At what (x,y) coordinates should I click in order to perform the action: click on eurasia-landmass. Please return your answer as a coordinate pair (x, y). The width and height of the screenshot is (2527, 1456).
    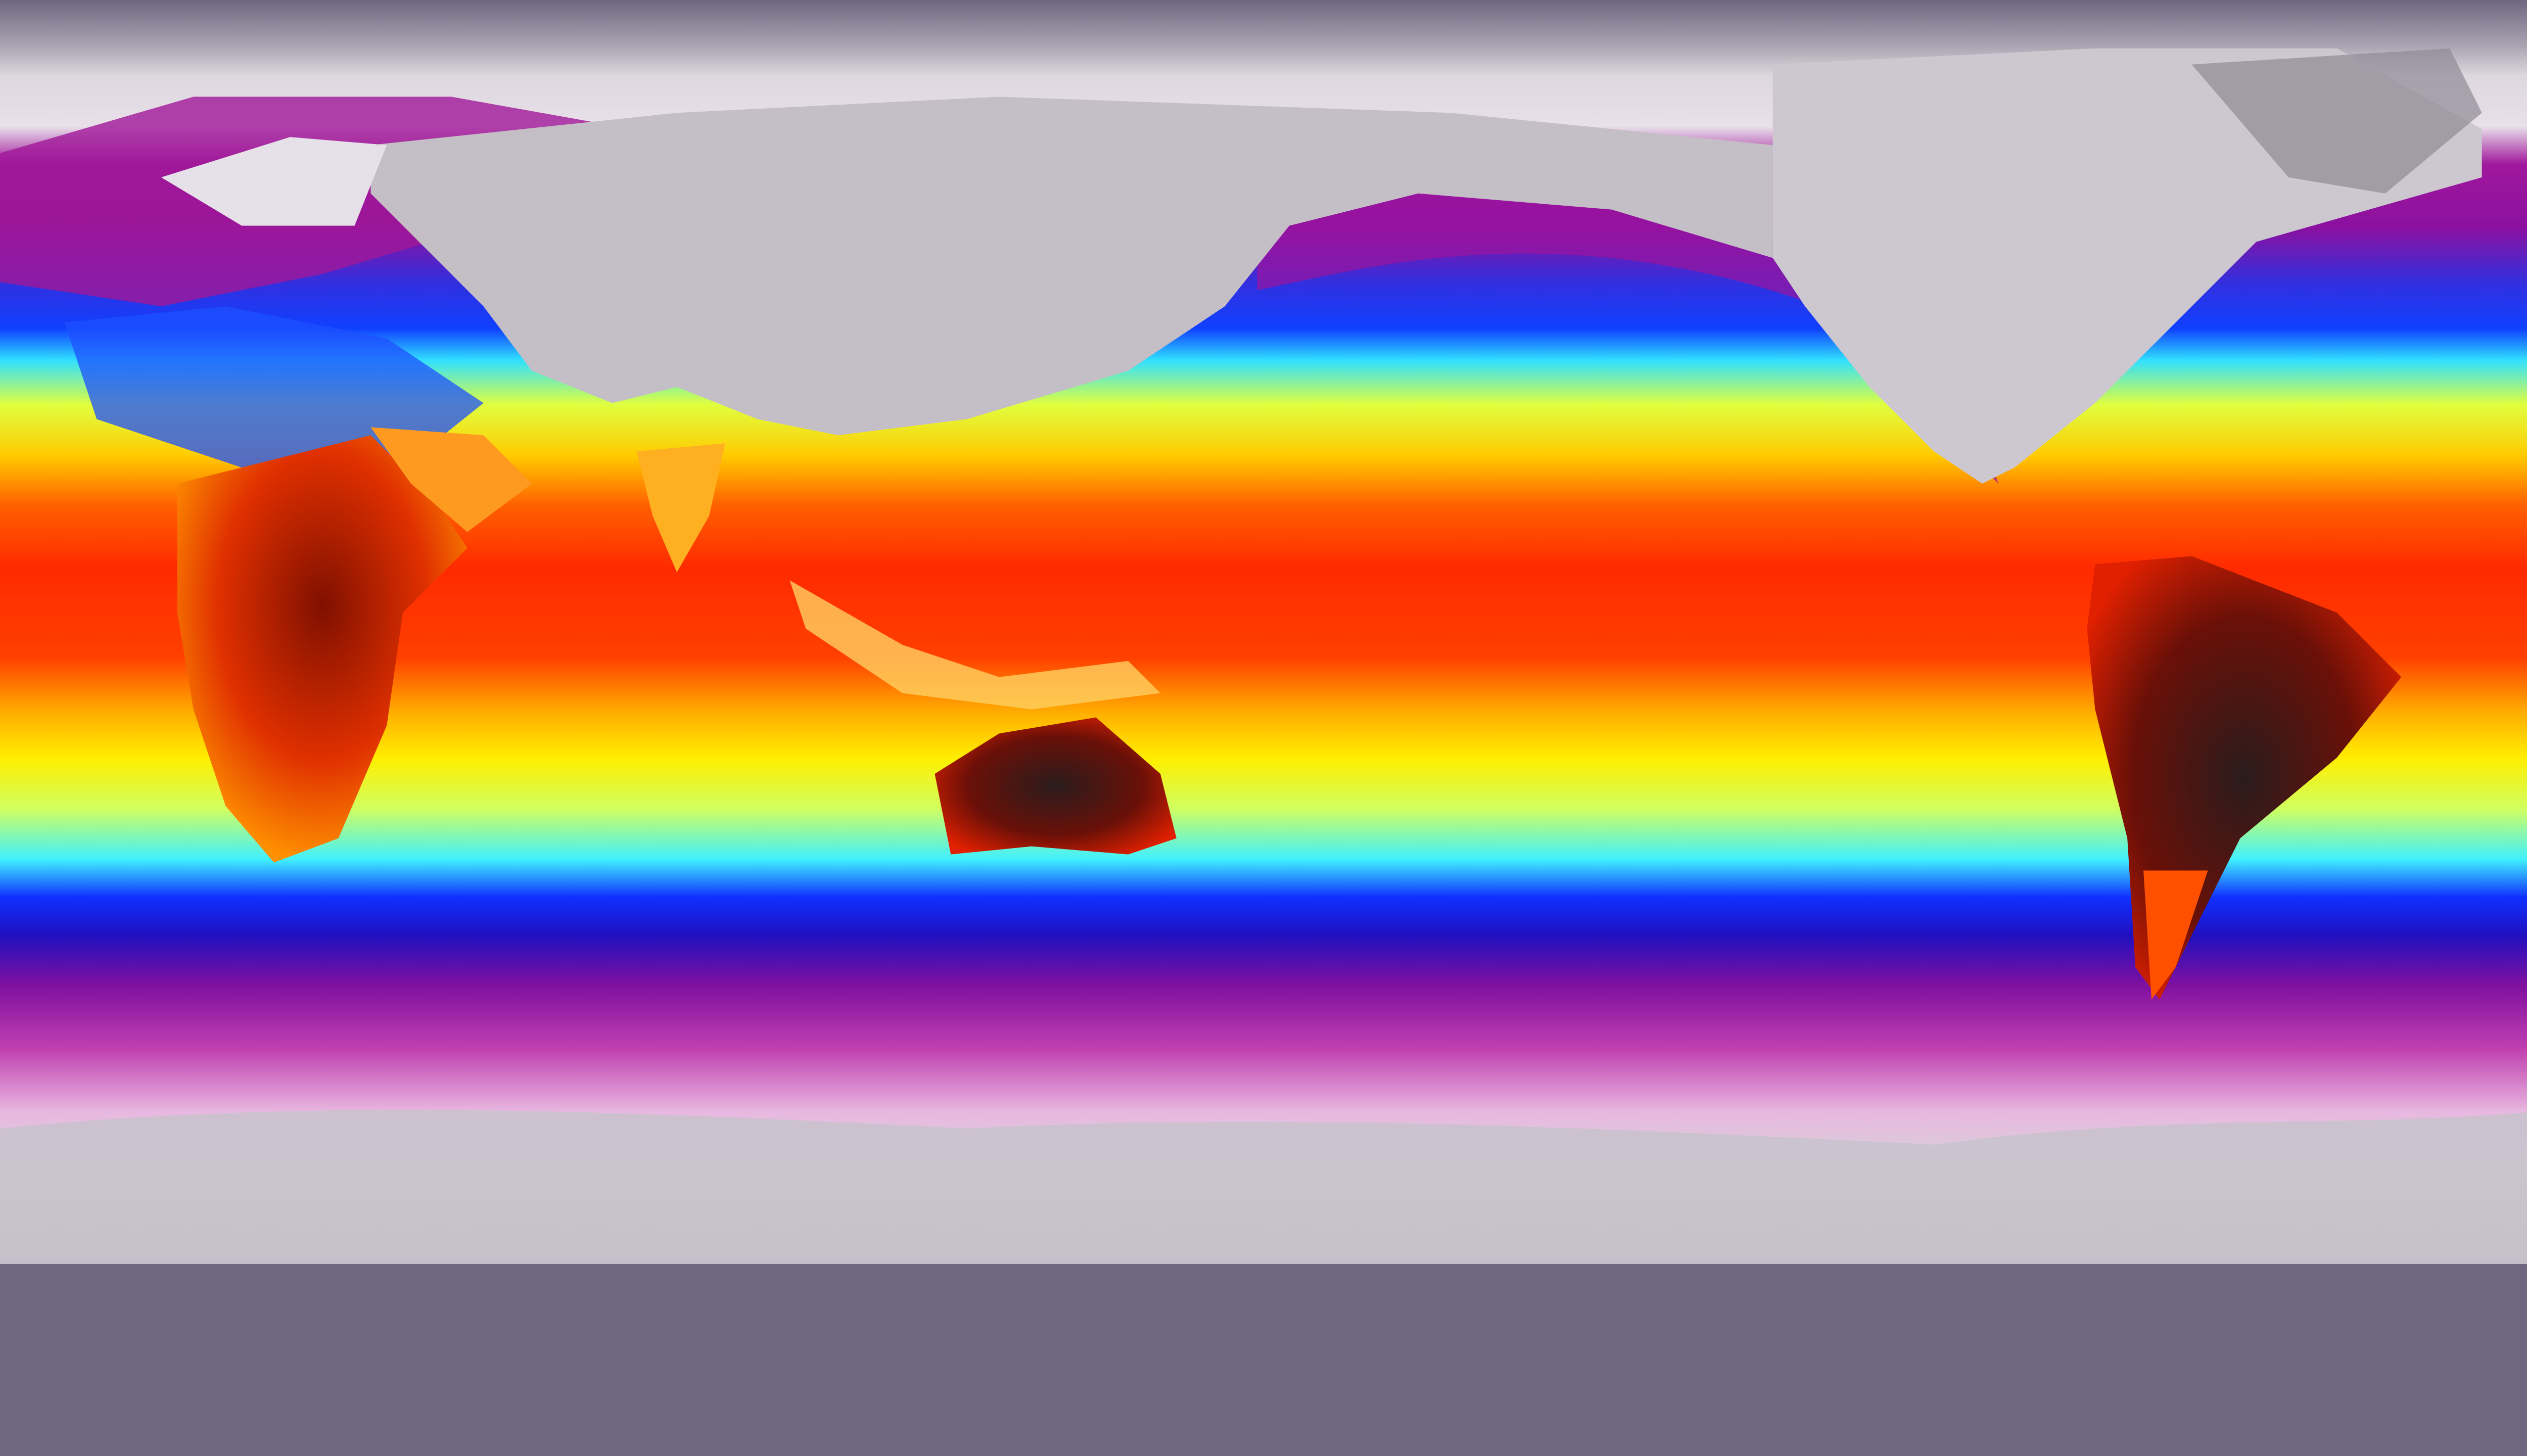
    Looking at the image, I should click on (1071, 266).